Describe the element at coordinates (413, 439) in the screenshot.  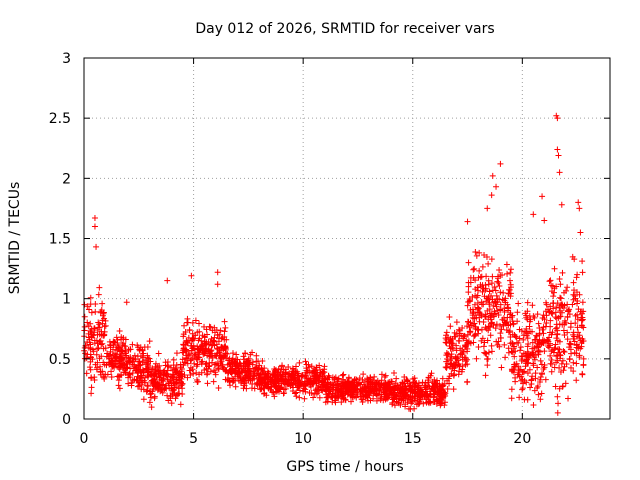
I see `x-tick-label: 15` at that location.